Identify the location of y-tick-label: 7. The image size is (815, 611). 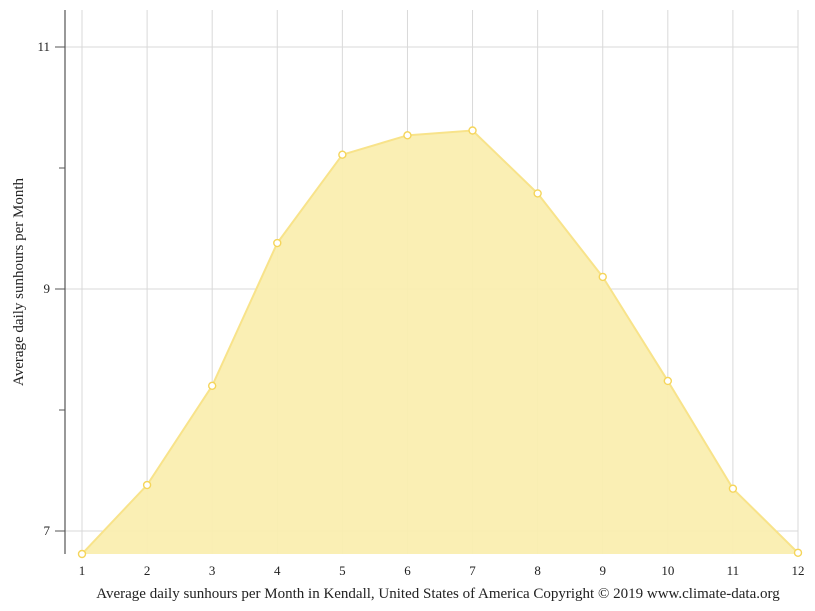
(47, 530).